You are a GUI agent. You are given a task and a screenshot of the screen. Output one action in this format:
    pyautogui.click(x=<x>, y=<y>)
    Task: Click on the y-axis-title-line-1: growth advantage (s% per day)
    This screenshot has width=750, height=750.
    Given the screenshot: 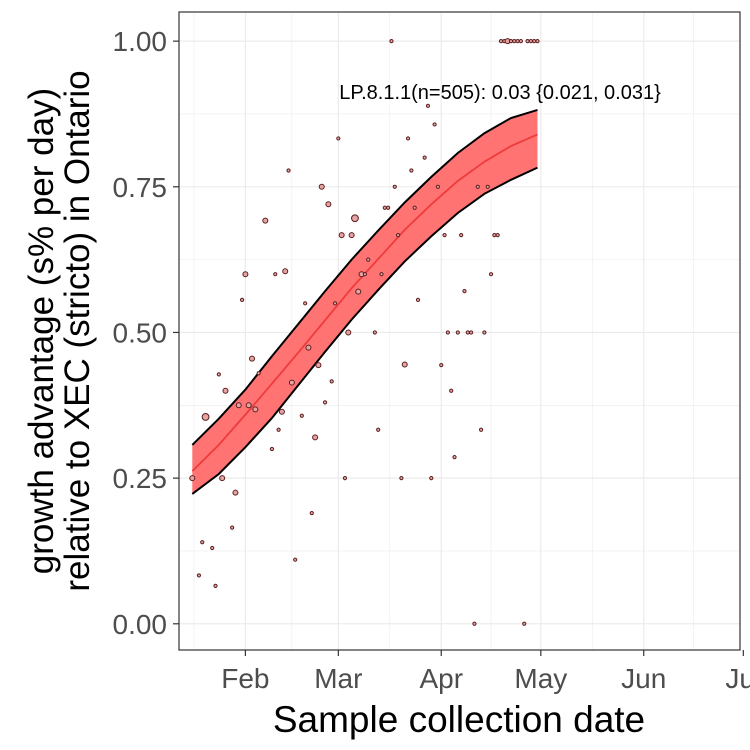 What is the action you would take?
    pyautogui.click(x=41, y=331)
    